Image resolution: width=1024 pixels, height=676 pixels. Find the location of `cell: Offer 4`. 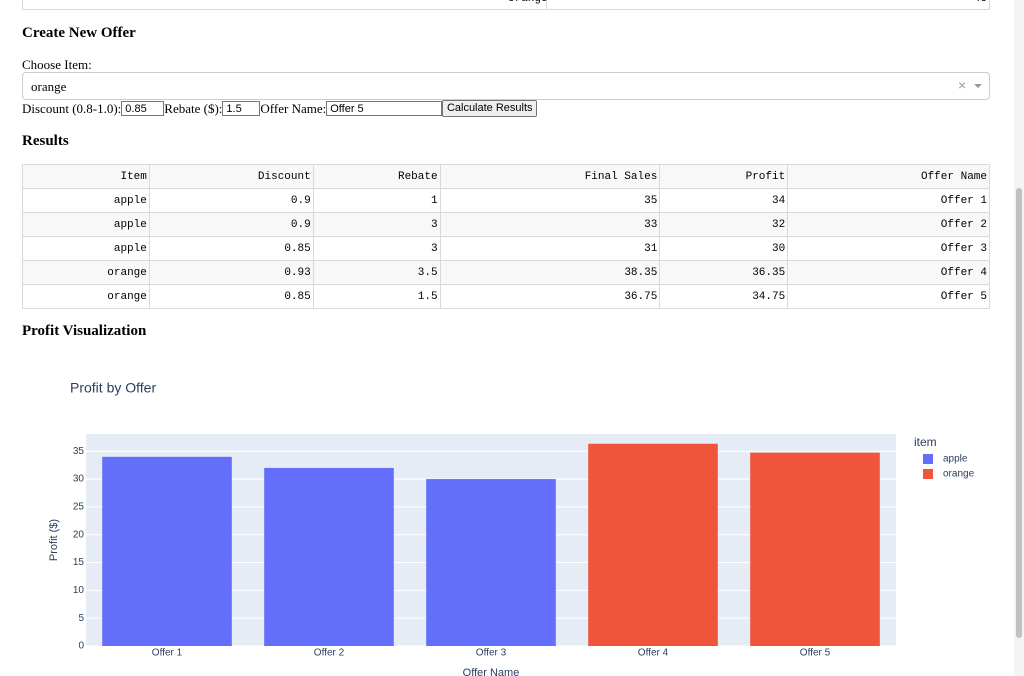

cell: Offer 4 is located at coordinates (888, 272).